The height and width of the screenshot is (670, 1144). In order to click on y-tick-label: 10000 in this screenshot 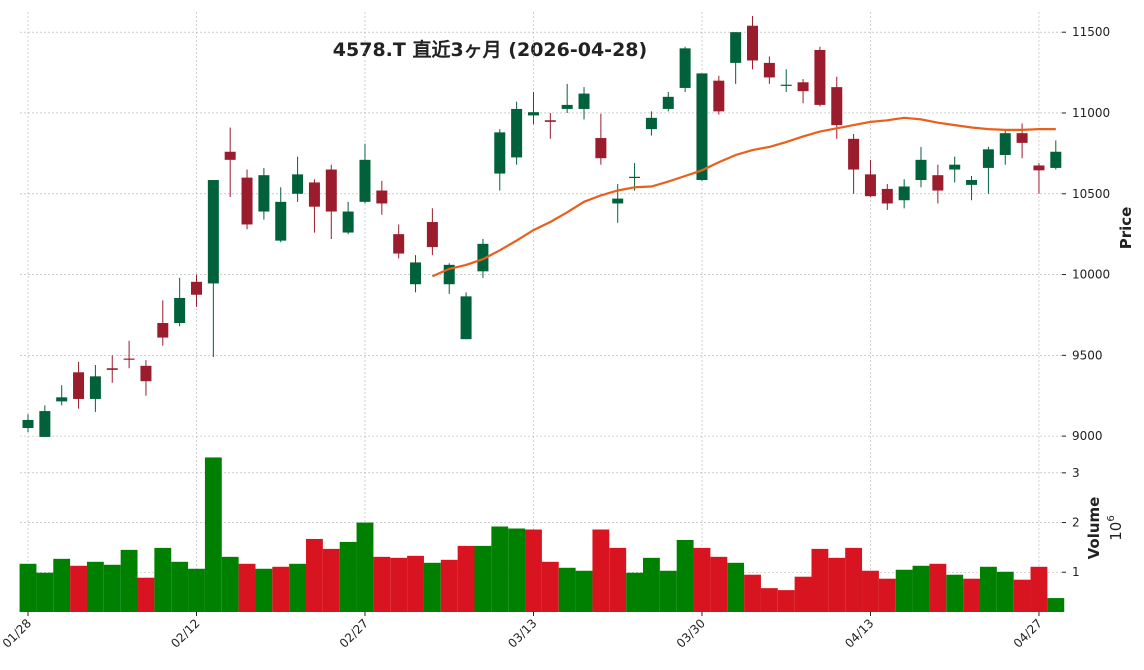, I will do `click(1091, 275)`.